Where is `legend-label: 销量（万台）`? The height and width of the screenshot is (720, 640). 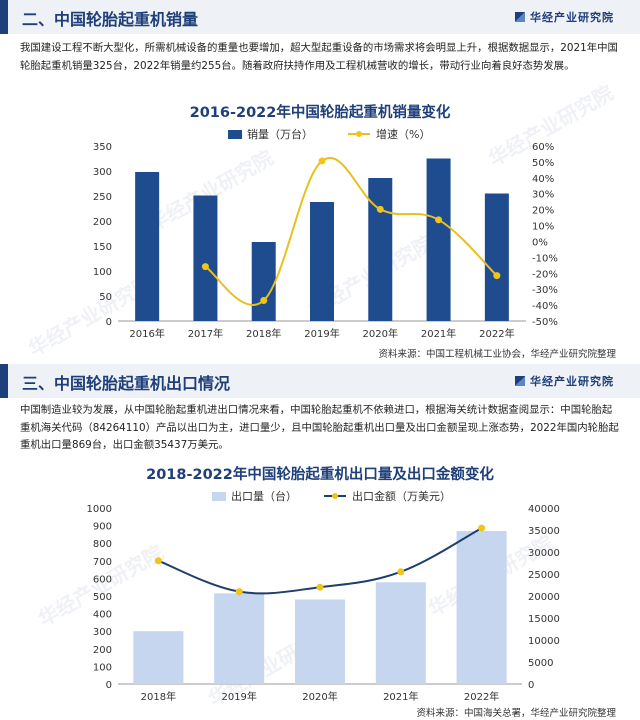
legend-label: 销量（万台） is located at coordinates (280, 134).